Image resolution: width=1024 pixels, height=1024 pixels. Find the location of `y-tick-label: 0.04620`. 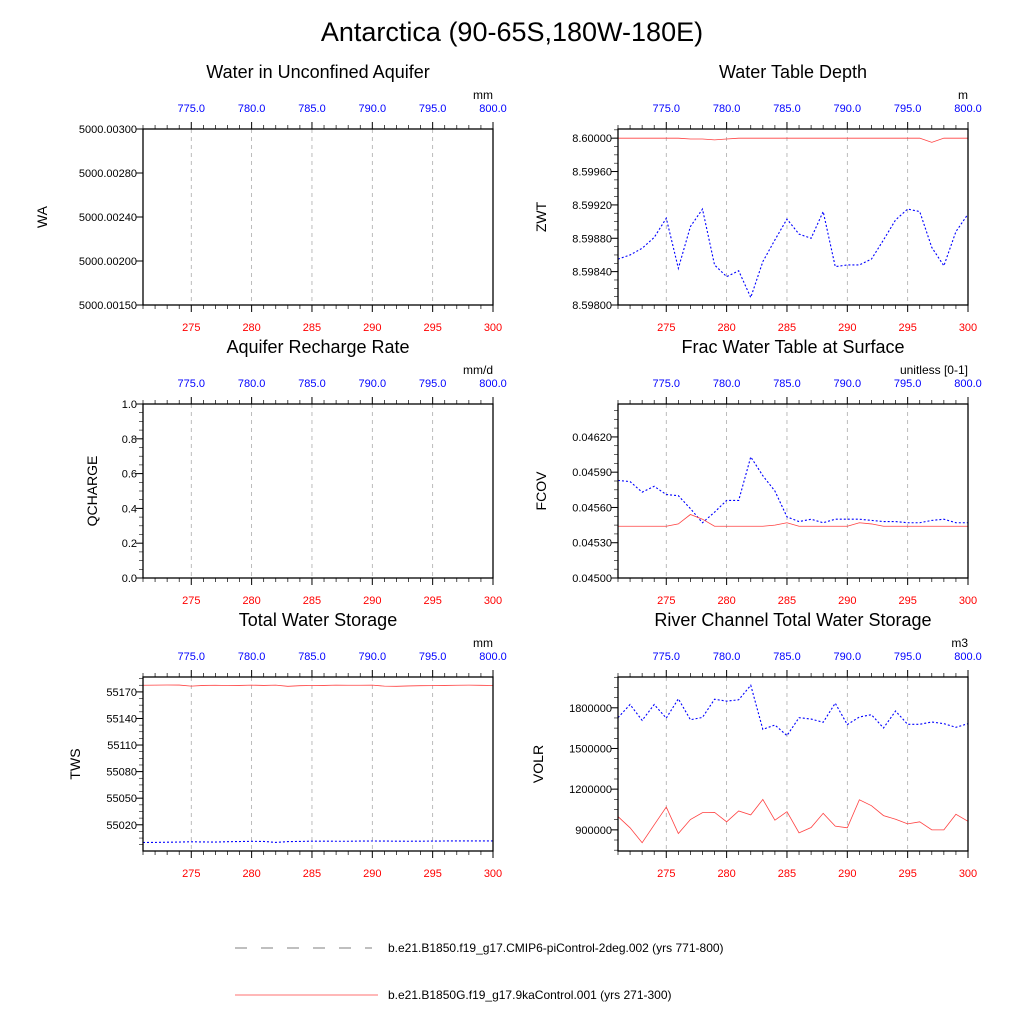

y-tick-label: 0.04620 is located at coordinates (592, 438).